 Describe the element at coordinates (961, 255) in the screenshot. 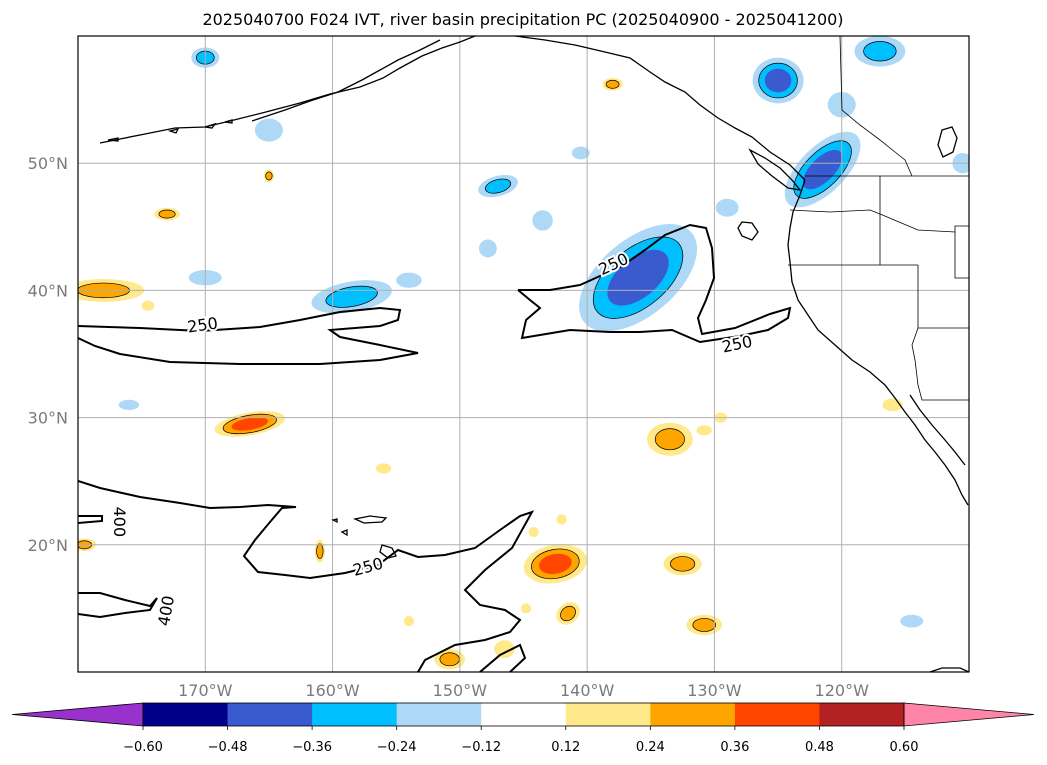

I see `state-border-ut` at that location.